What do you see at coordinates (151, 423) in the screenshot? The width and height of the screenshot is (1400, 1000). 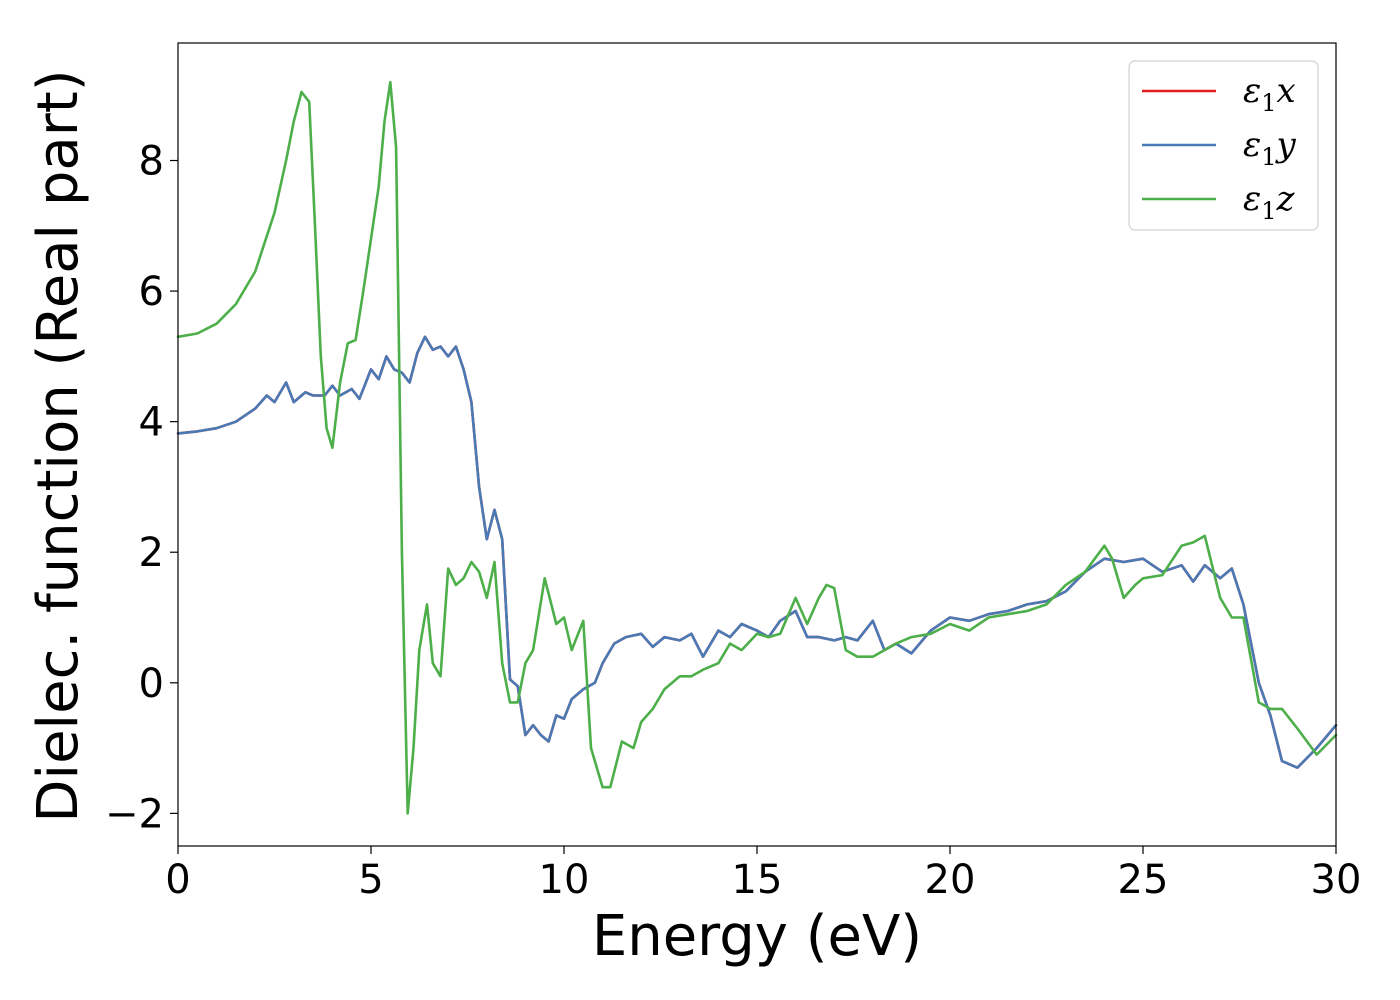 I see `y-tick-label: 4` at bounding box center [151, 423].